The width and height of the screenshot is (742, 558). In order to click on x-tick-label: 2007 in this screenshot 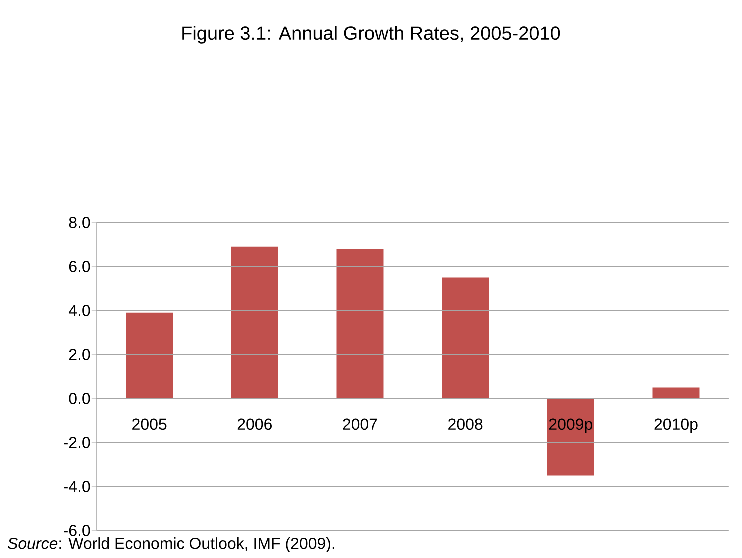, I will do `click(360, 424)`.